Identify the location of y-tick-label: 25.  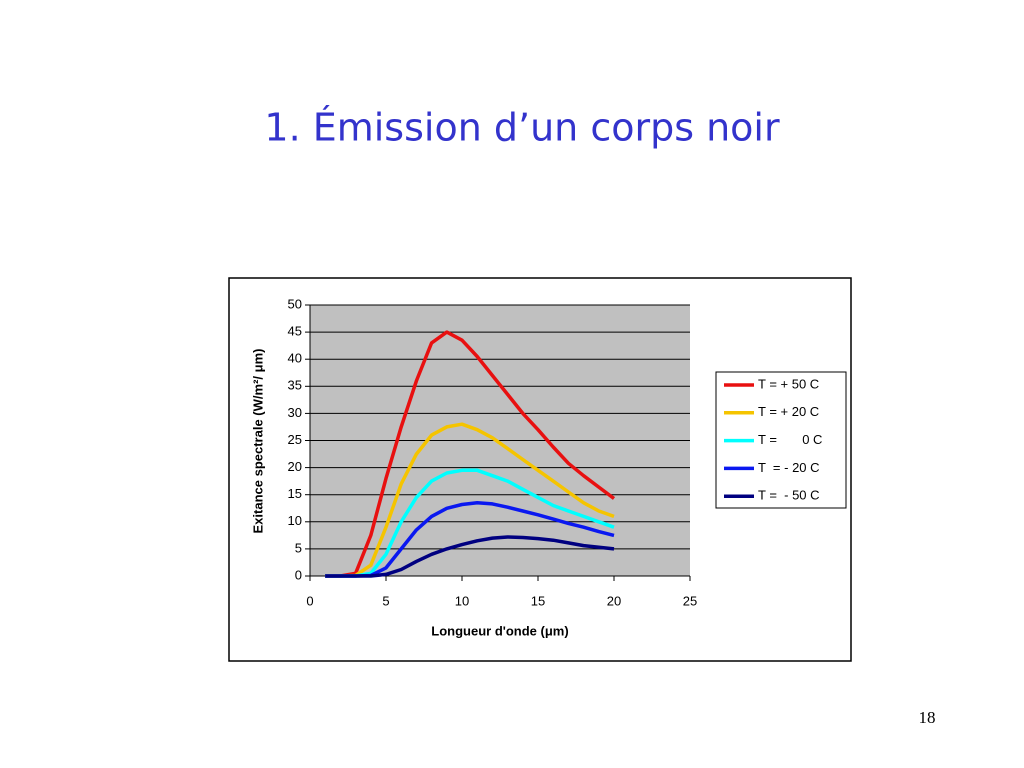
(295, 439).